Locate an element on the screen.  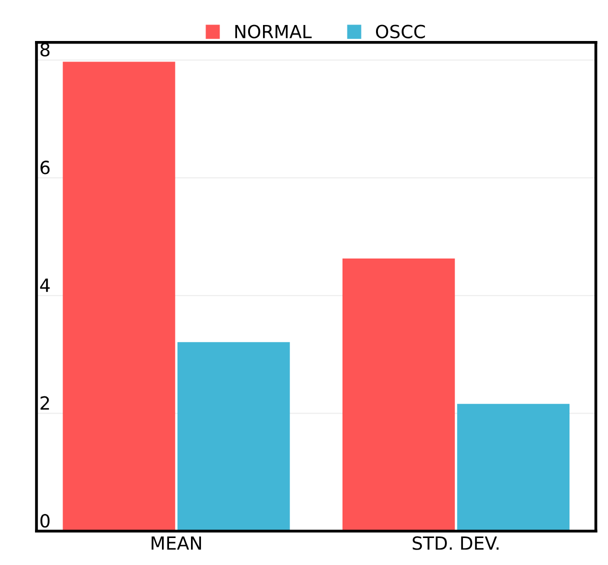
y-tick-label: 6 is located at coordinates (45, 167).